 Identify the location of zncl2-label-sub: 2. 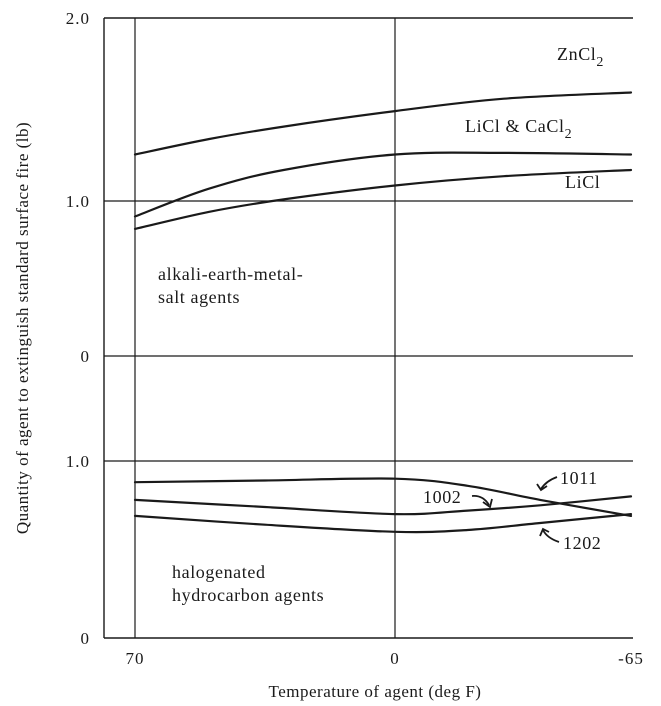
(600, 62).